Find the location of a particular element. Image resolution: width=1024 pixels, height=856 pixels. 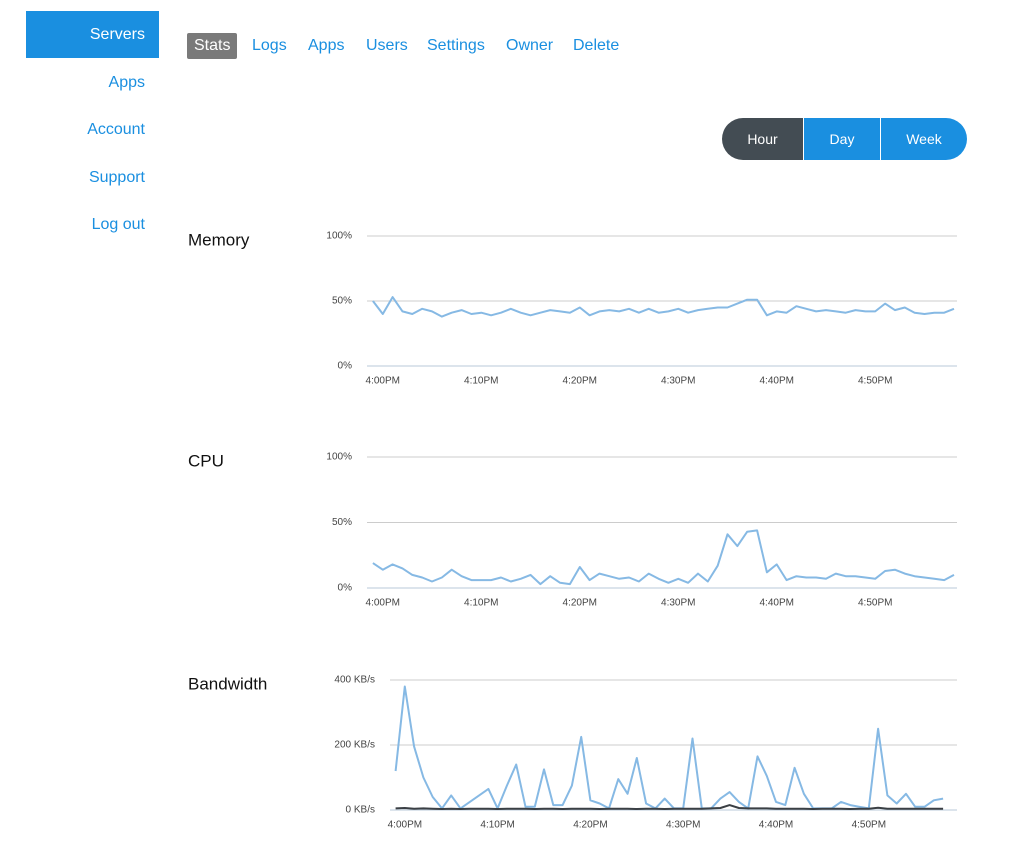

tab: Settings is located at coordinates (456, 45).